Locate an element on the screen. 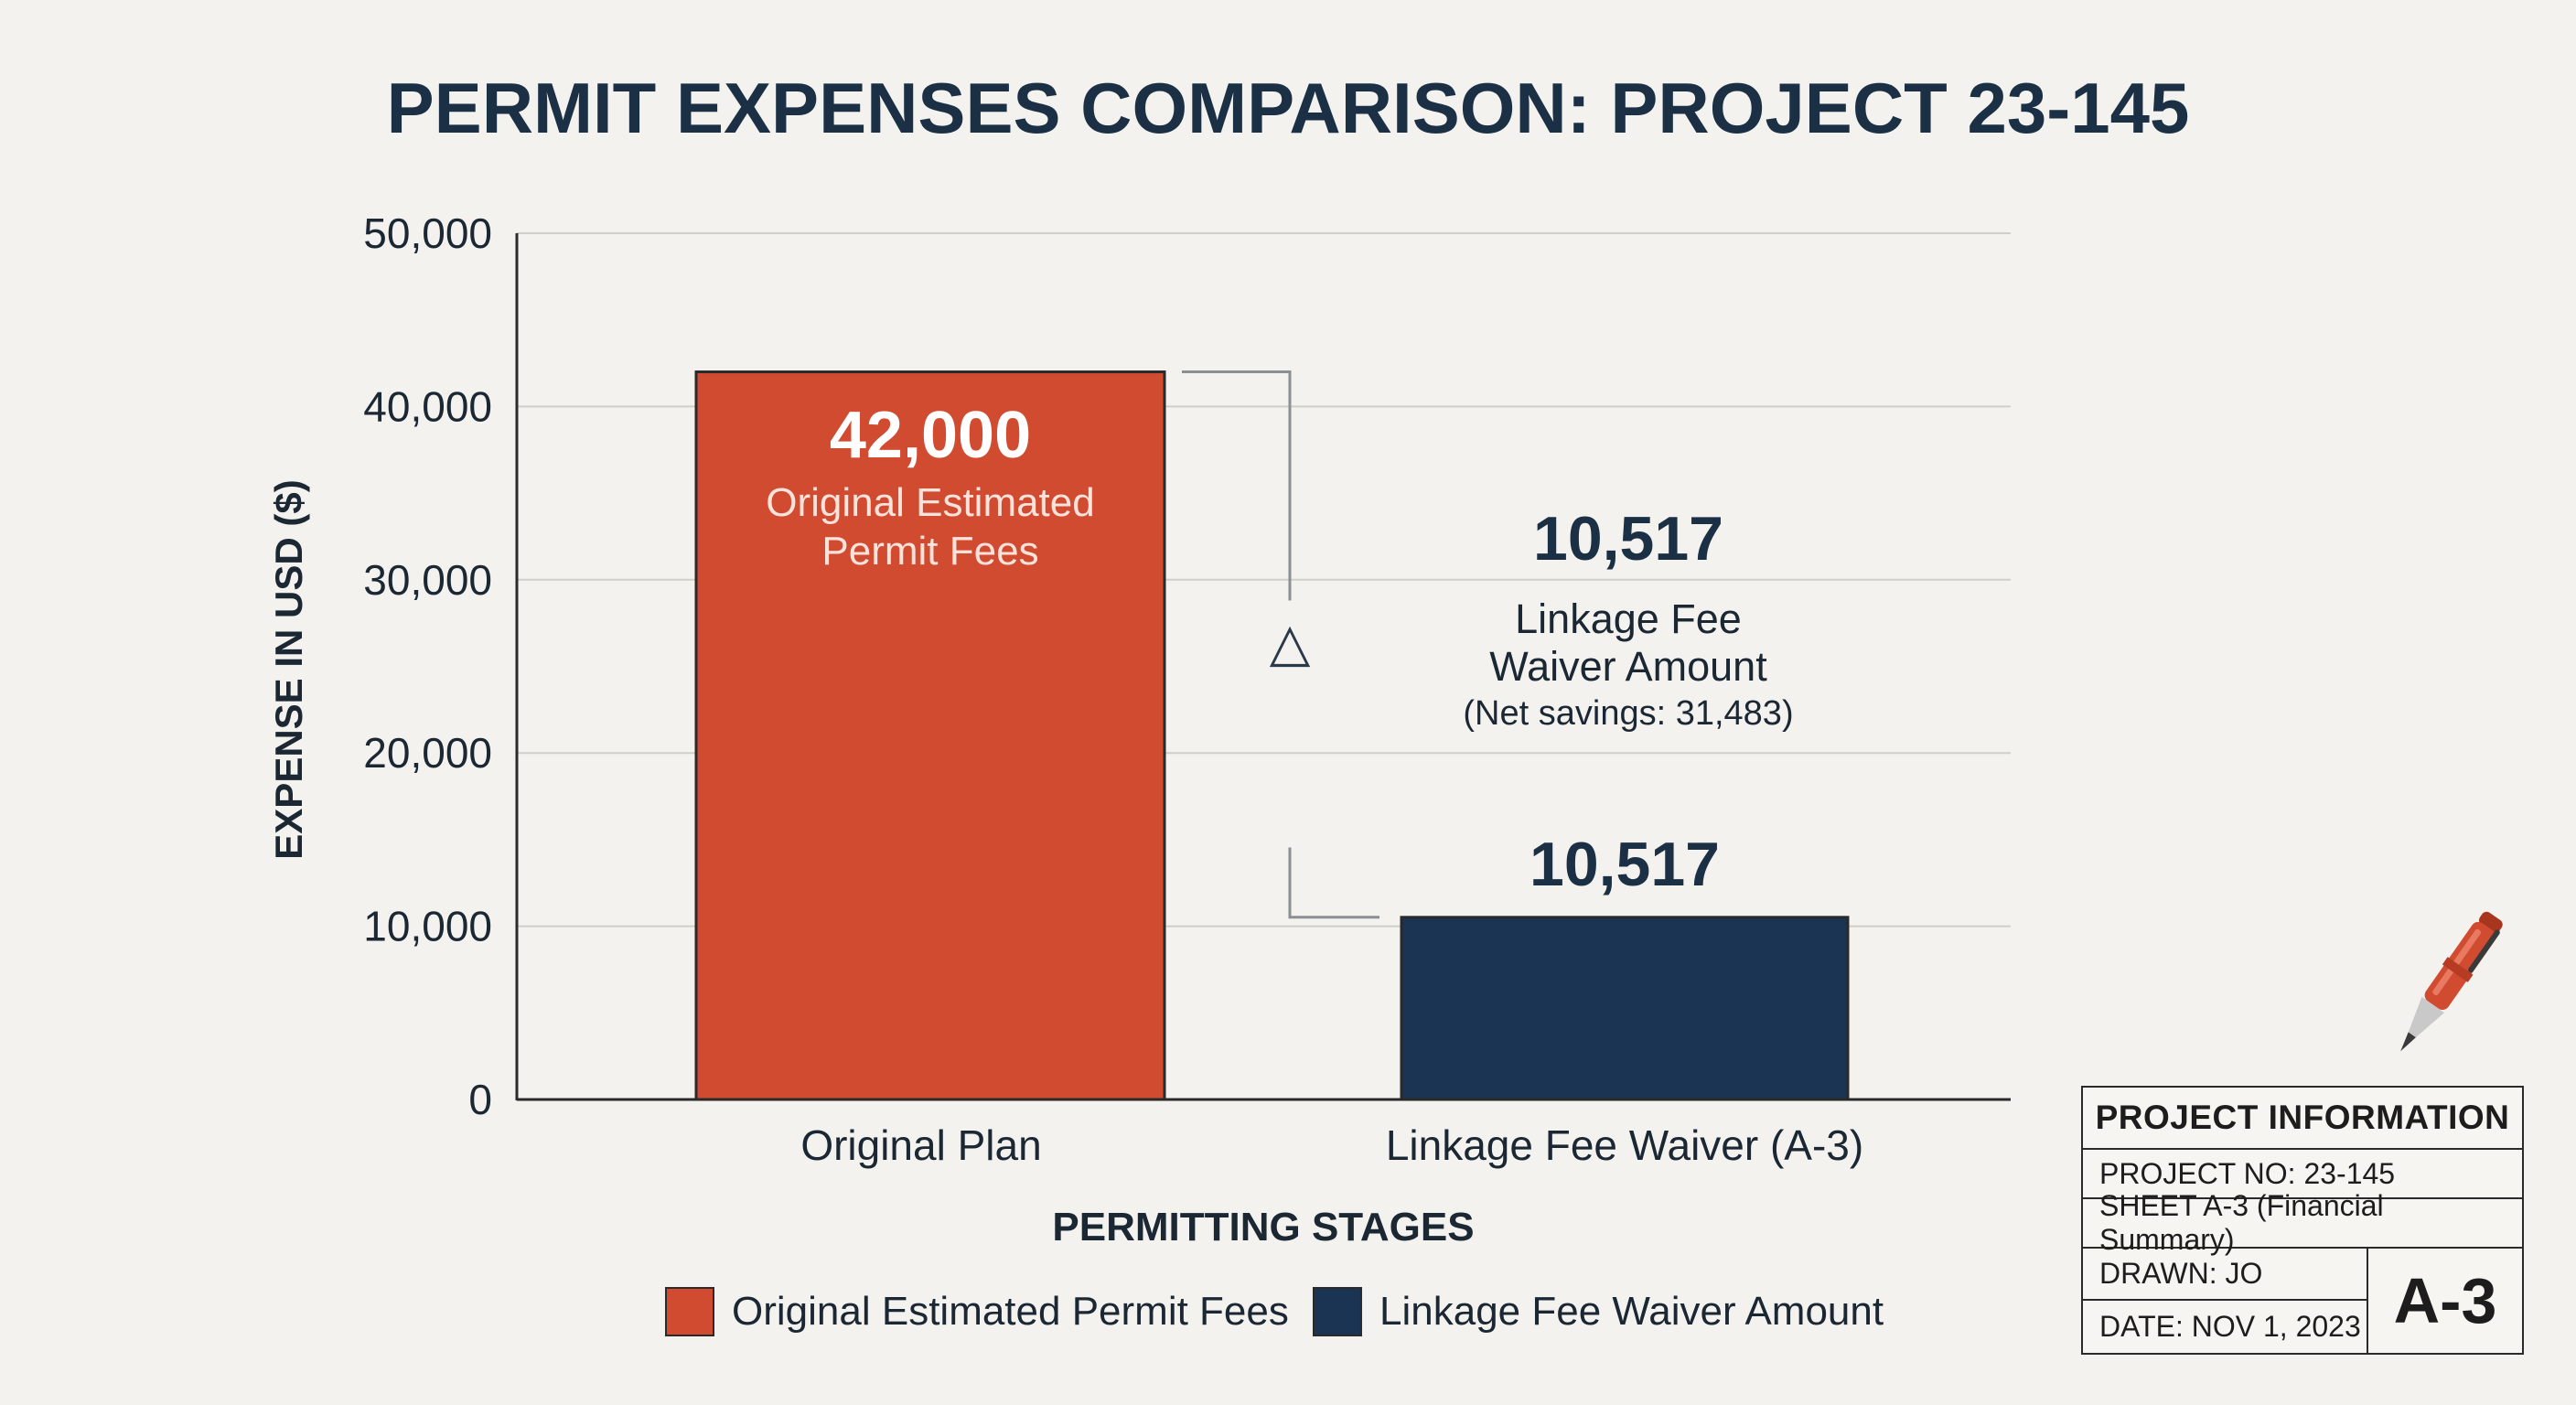 This screenshot has height=1405, width=2576. legend-label: Original Estimated Permit Fees is located at coordinates (1011, 1311).